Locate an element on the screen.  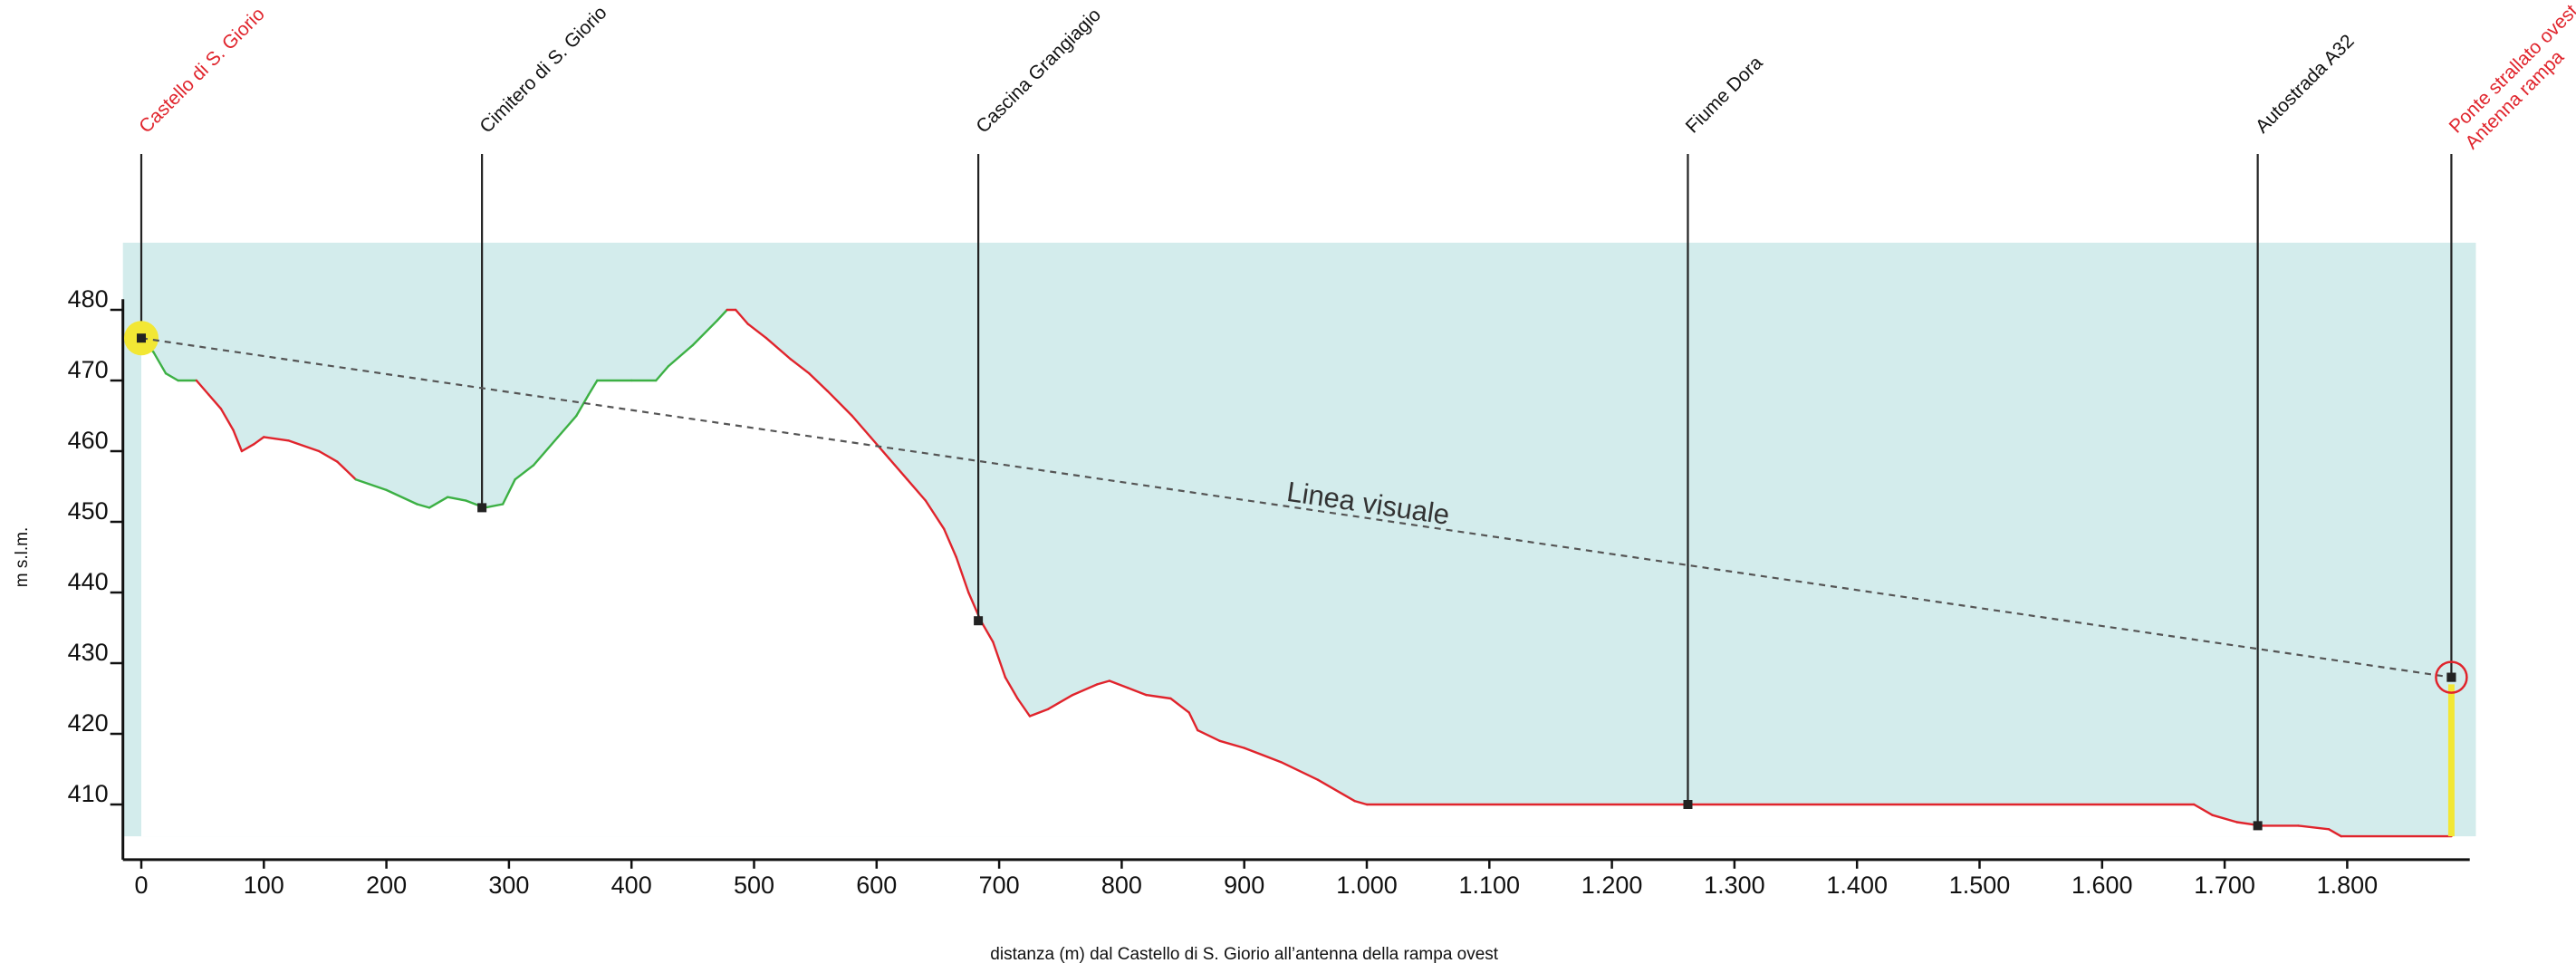
x-tick-label: 1.200 is located at coordinates (1612, 885).